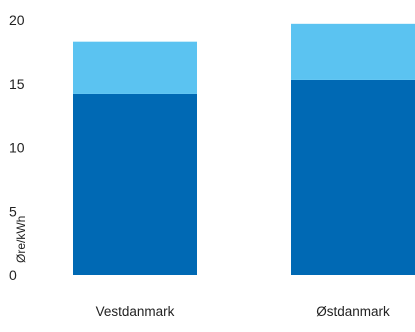  What do you see at coordinates (13, 211) in the screenshot?
I see `y-tick-label: 5` at bounding box center [13, 211].